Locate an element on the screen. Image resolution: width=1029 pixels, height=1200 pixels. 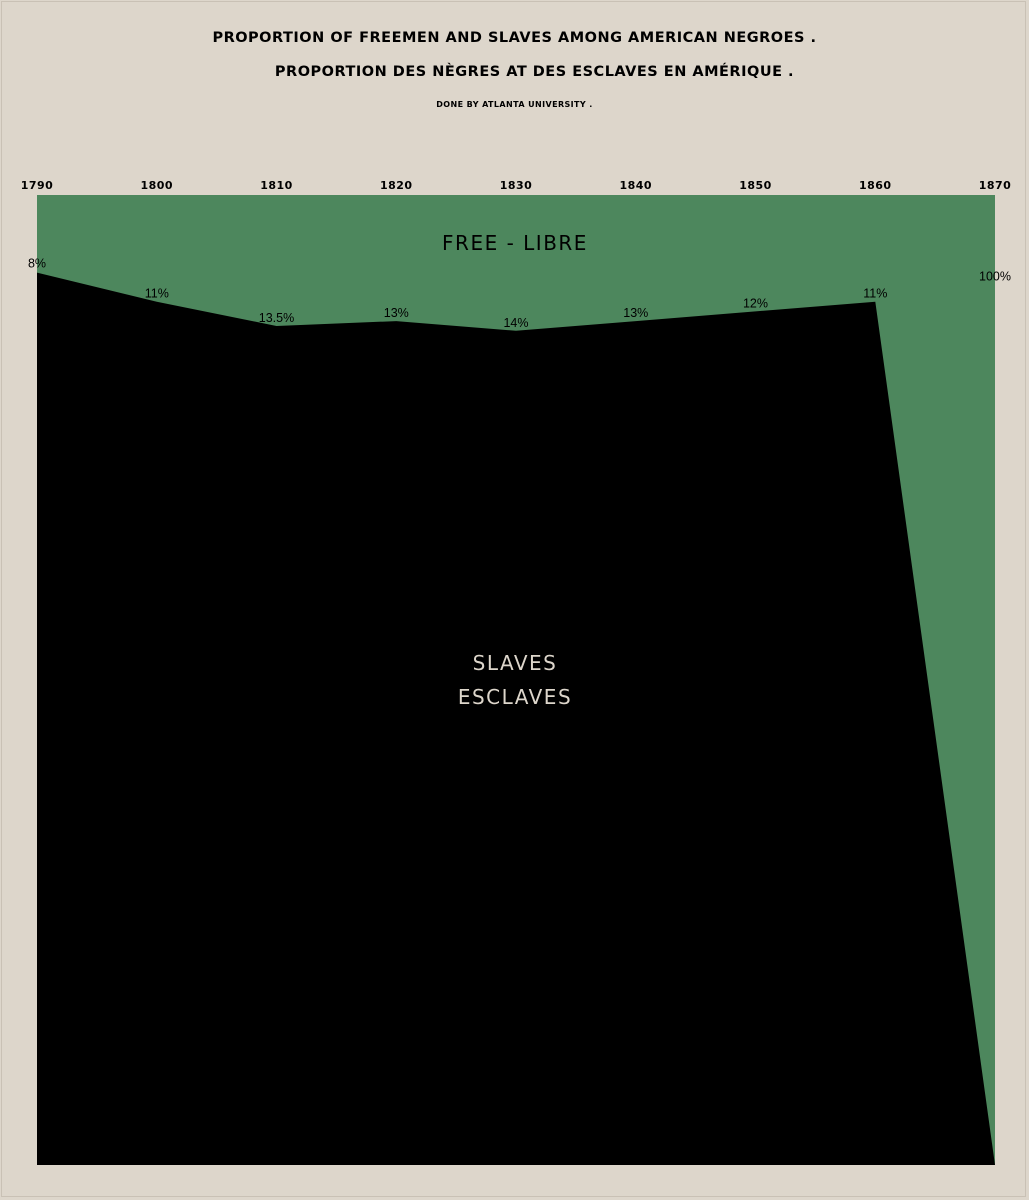
data-label-1800: 11% is located at coordinates (157, 294).